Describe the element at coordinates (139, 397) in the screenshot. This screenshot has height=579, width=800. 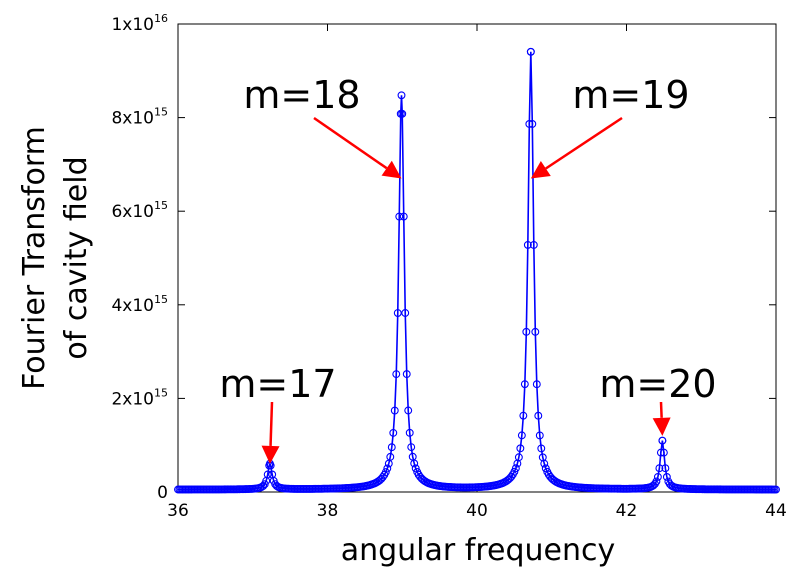
I see `y-tick-label: 2x10¹⁵` at that location.